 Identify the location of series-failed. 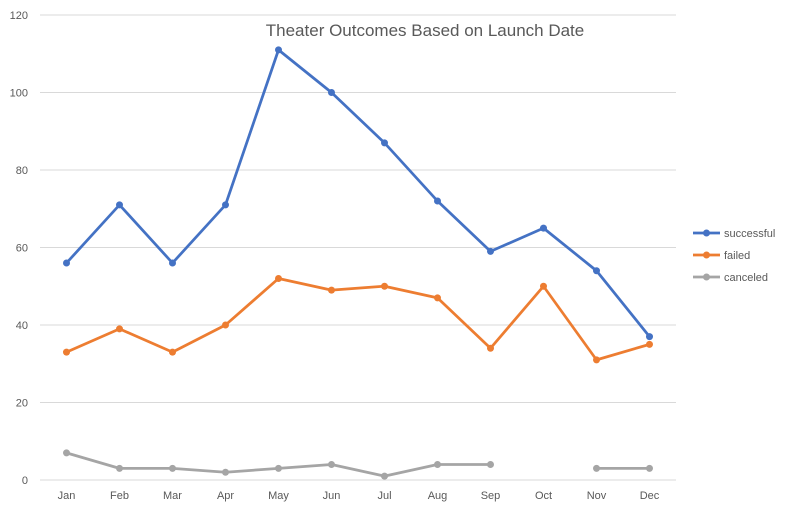
(358, 319).